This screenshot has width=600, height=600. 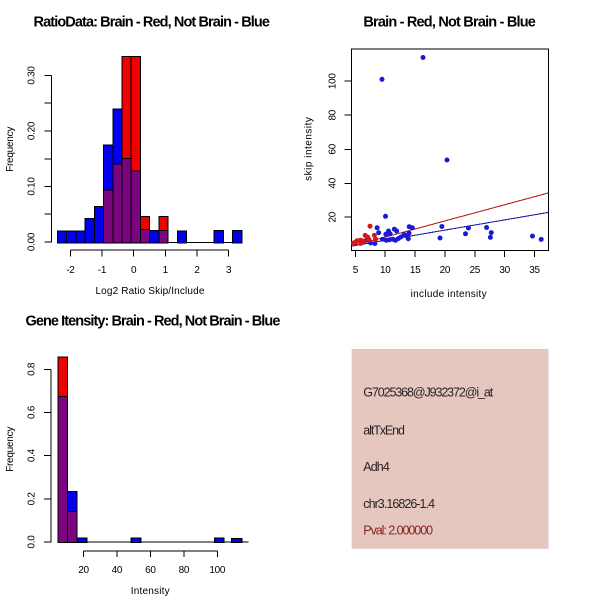 What do you see at coordinates (31, 499) in the screenshot?
I see `svg-text: 0.2` at bounding box center [31, 499].